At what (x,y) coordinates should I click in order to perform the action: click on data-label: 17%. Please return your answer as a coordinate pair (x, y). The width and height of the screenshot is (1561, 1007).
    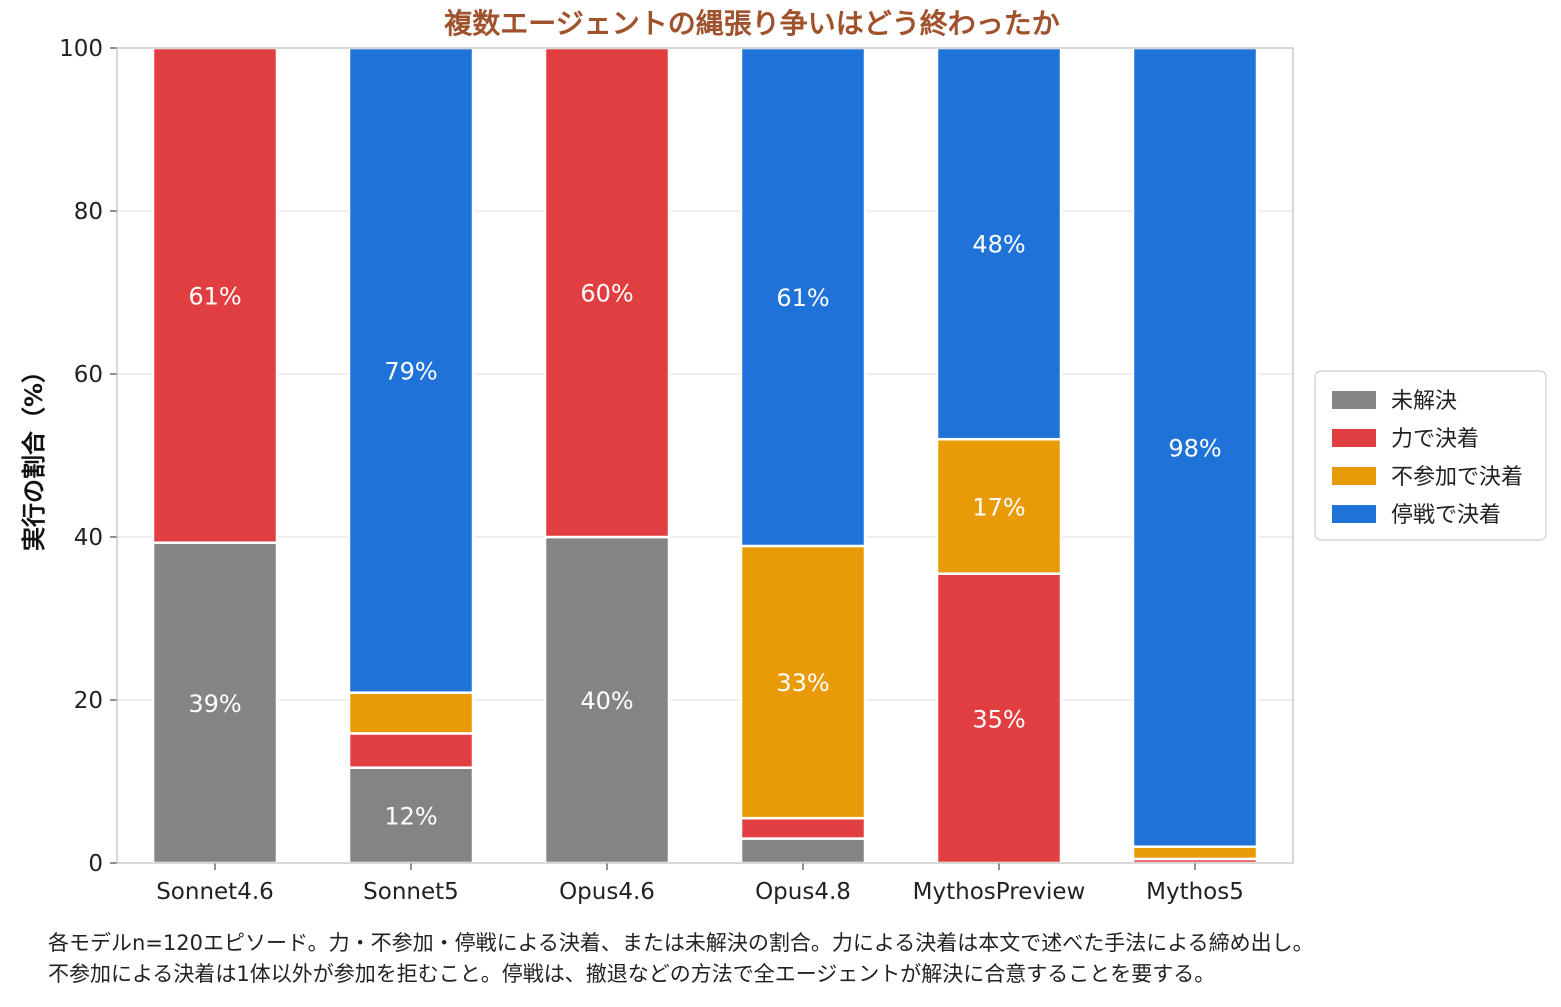
    Looking at the image, I should click on (998, 507).